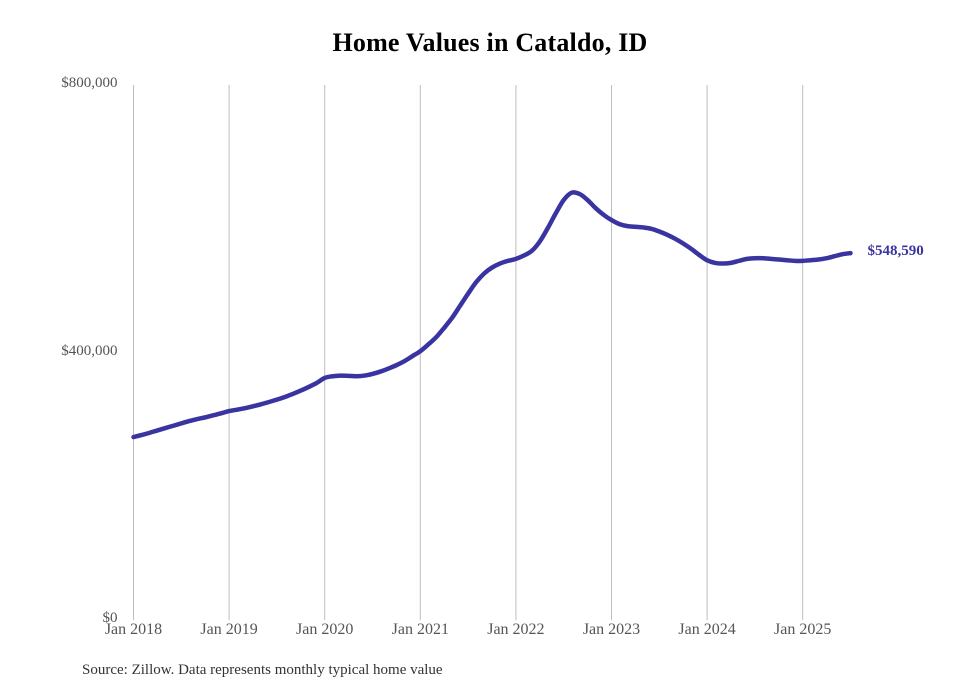 This screenshot has height=699, width=980. What do you see at coordinates (803, 629) in the screenshot?
I see `x-tick-jan-2025: Jan 2025` at bounding box center [803, 629].